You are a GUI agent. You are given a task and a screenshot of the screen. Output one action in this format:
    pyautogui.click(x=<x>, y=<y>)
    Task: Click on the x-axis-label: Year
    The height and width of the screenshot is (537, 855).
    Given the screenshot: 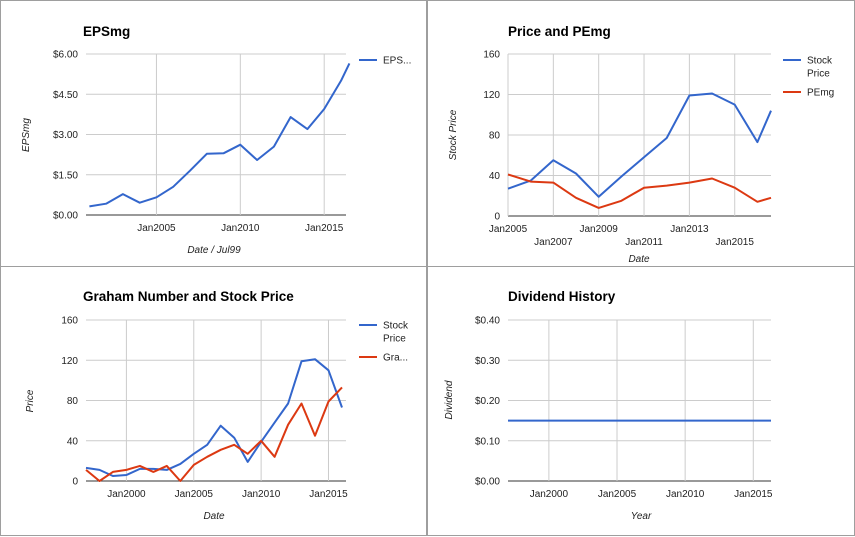 What is the action you would take?
    pyautogui.click(x=641, y=516)
    